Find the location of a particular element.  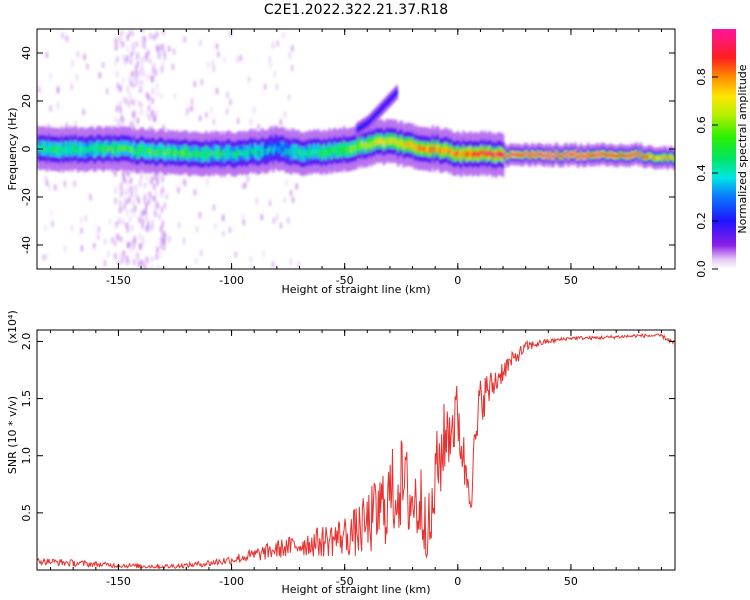

snr-y-multiplier: (x10⁴) is located at coordinates (12, 327).